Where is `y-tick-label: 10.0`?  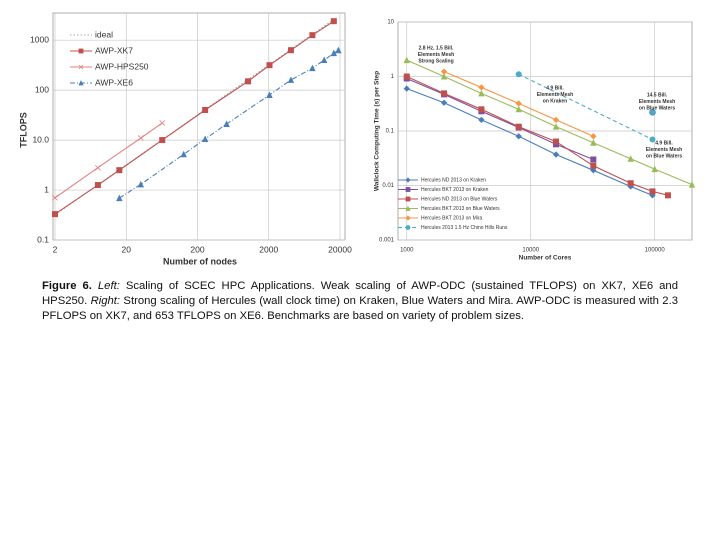 y-tick-label: 10.0 is located at coordinates (40, 139).